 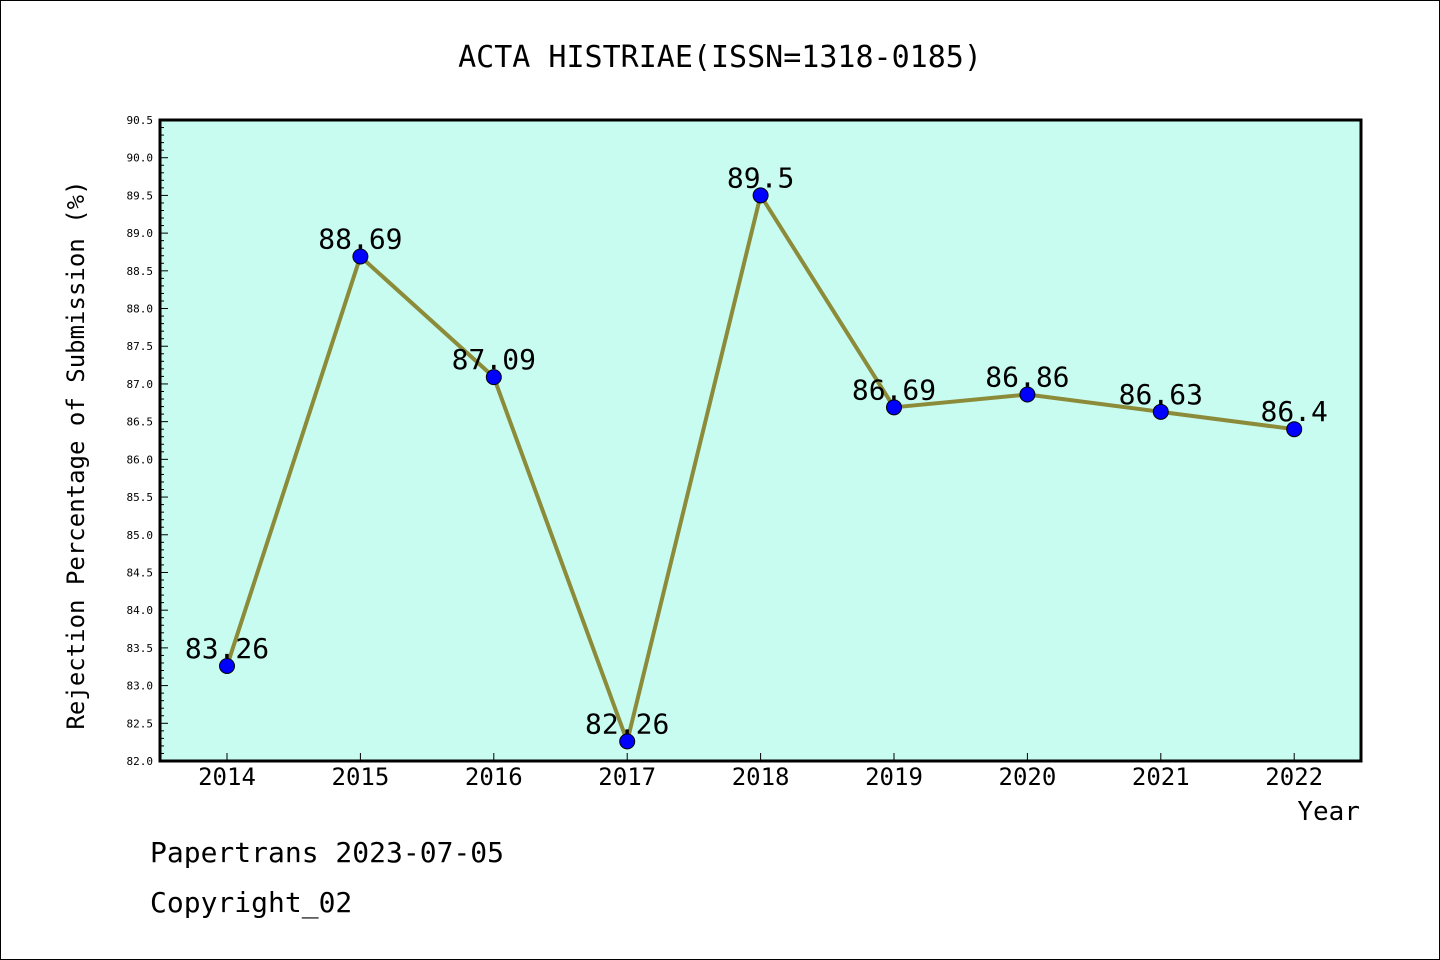 I want to click on x-tick-label: 2017, so click(x=627, y=777).